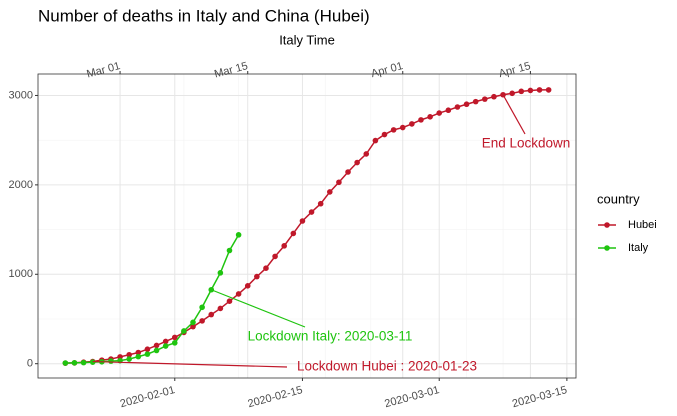  What do you see at coordinates (526, 143) in the screenshot?
I see `annotation-text: End Lockdown` at bounding box center [526, 143].